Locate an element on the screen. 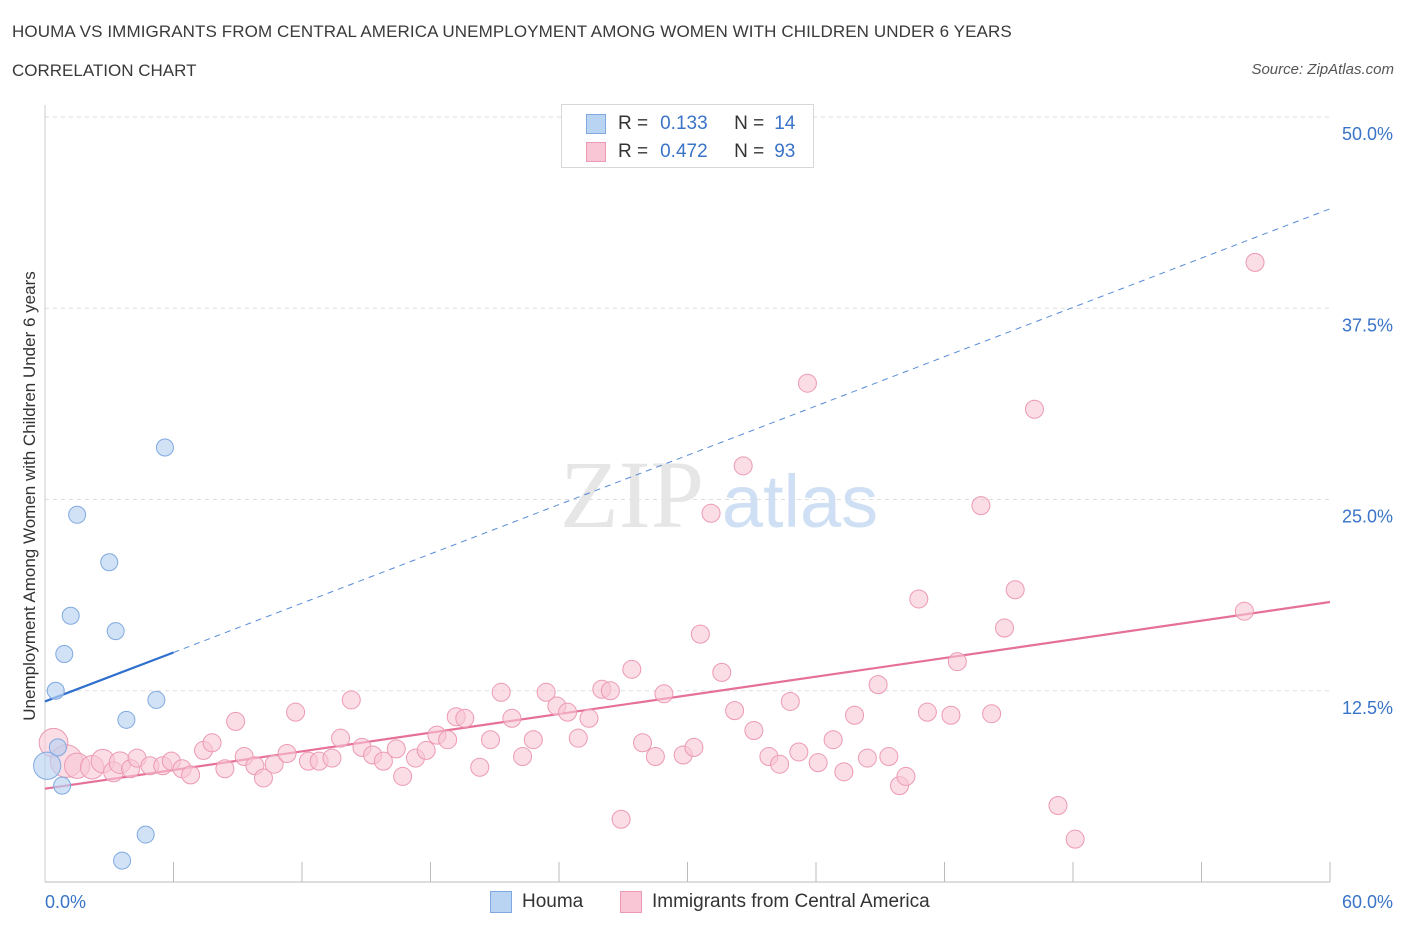  bottom-legend-houma: Houma is located at coordinates (536, 902).